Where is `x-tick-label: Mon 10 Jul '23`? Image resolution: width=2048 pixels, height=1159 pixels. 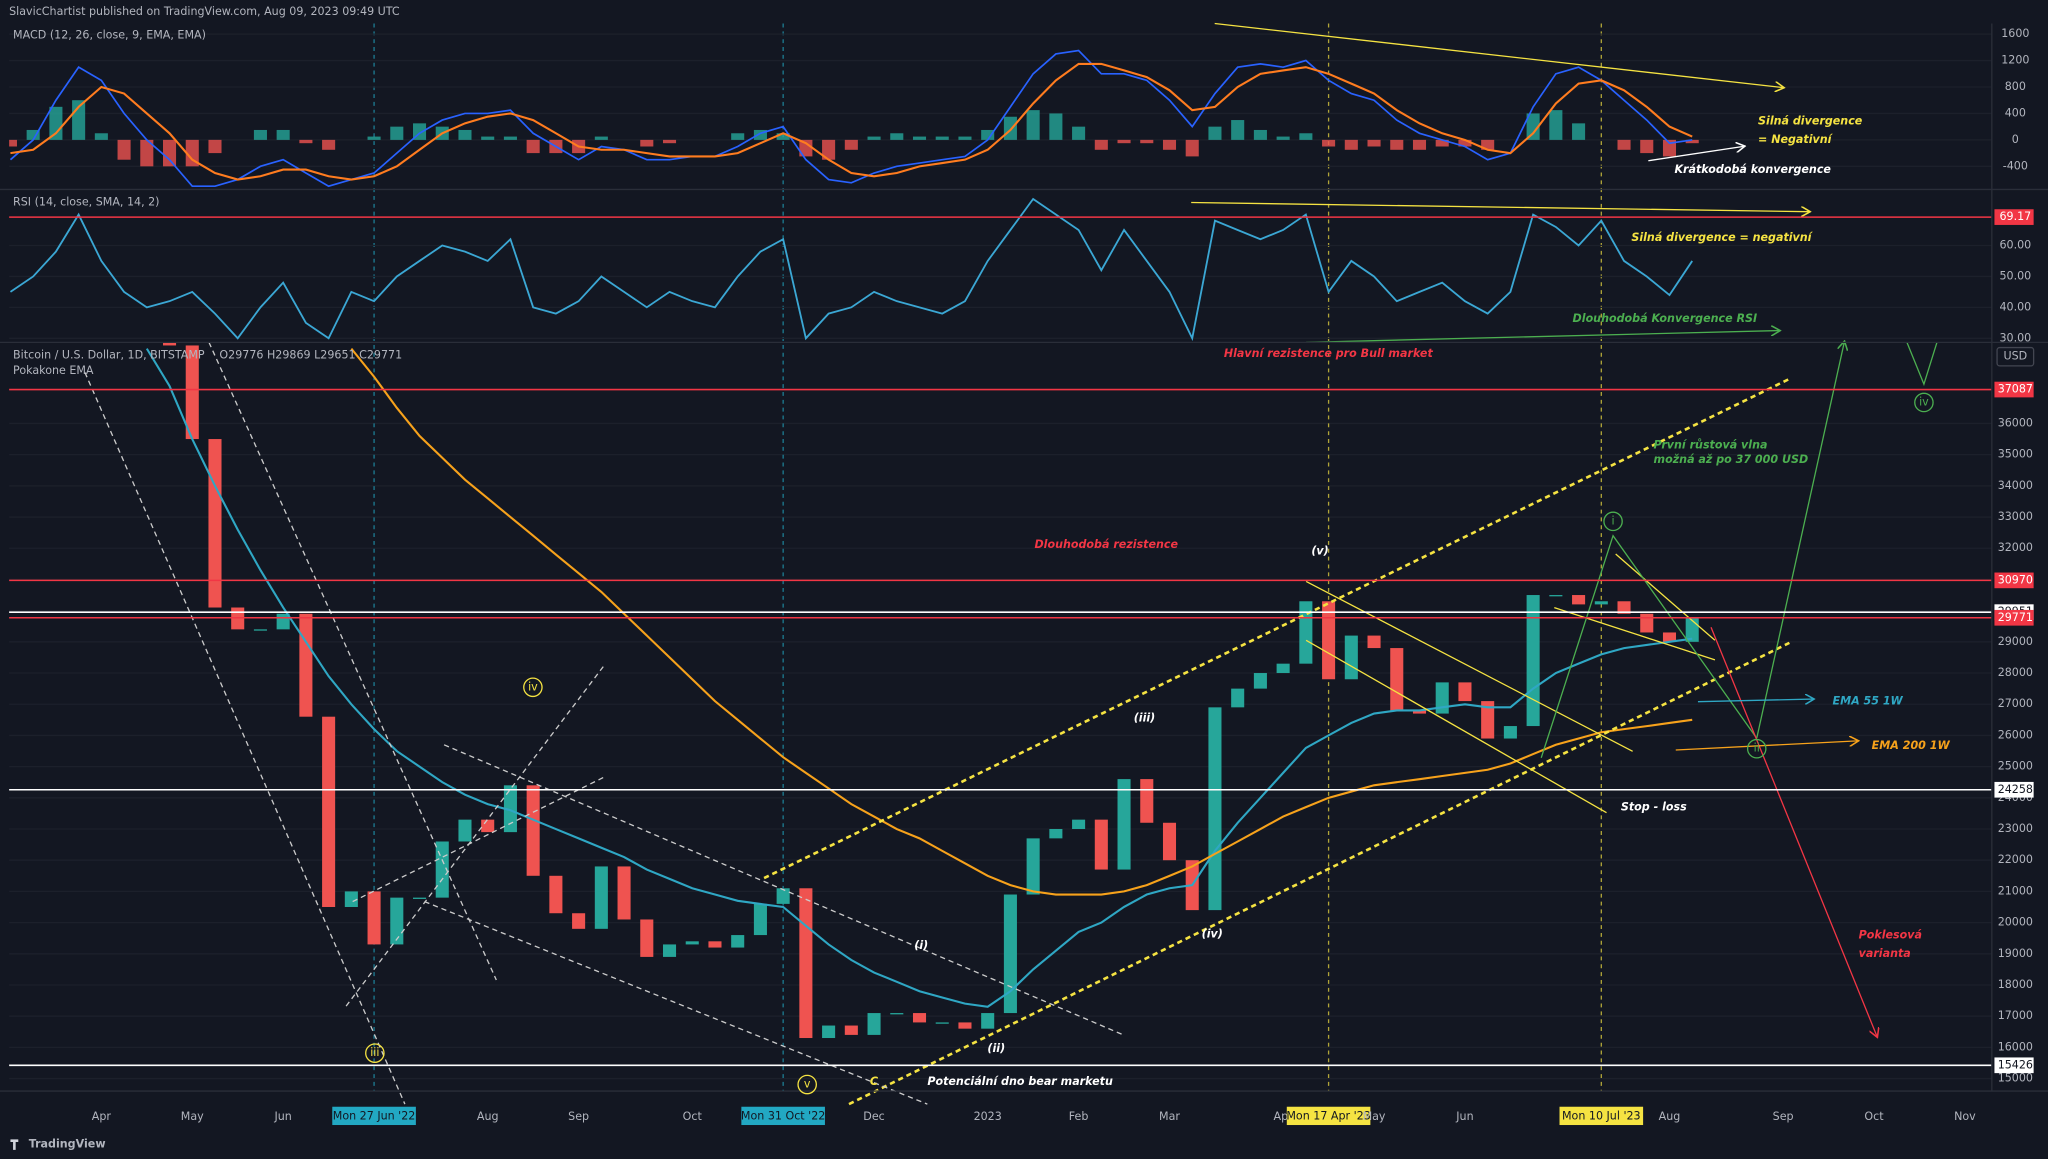
x-tick-label: Mon 10 Jul '23 is located at coordinates (1601, 1116).